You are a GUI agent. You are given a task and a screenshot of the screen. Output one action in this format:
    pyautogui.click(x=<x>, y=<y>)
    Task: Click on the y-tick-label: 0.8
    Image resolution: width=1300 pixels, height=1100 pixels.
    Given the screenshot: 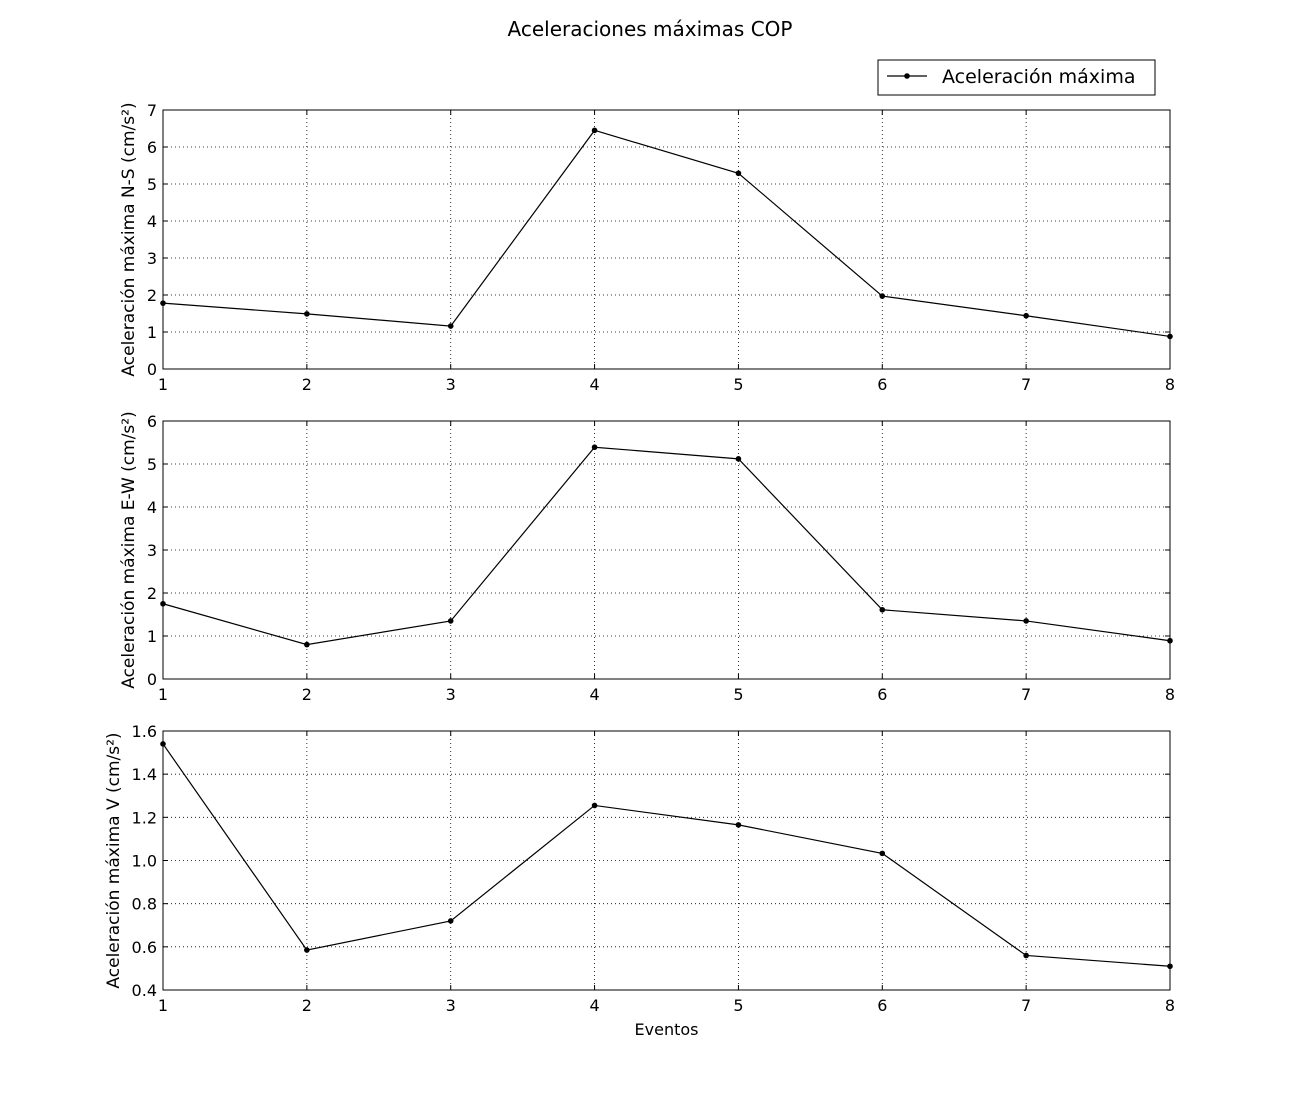 What is the action you would take?
    pyautogui.click(x=144, y=904)
    